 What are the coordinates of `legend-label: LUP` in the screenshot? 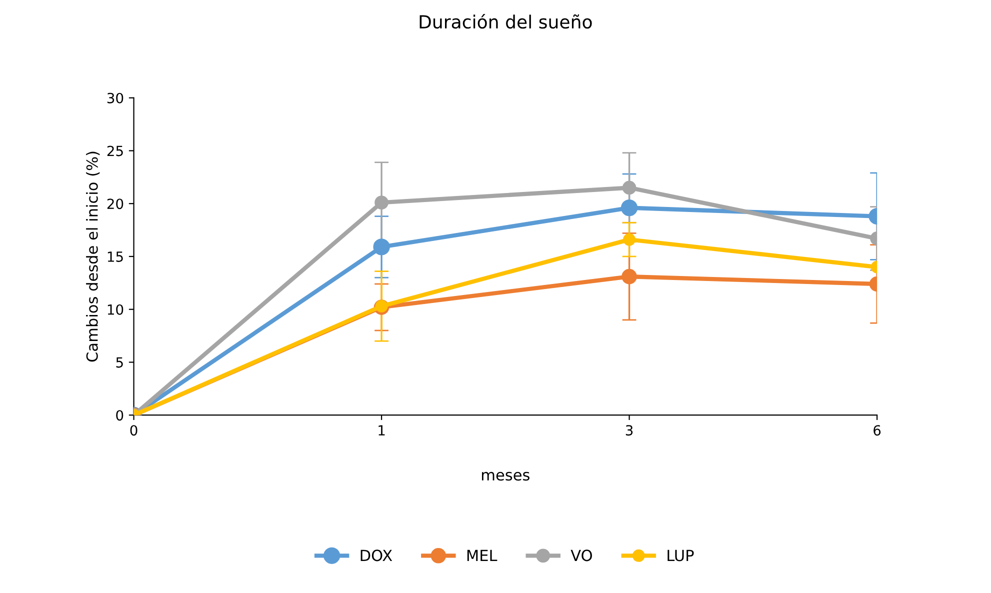 It's located at (681, 556).